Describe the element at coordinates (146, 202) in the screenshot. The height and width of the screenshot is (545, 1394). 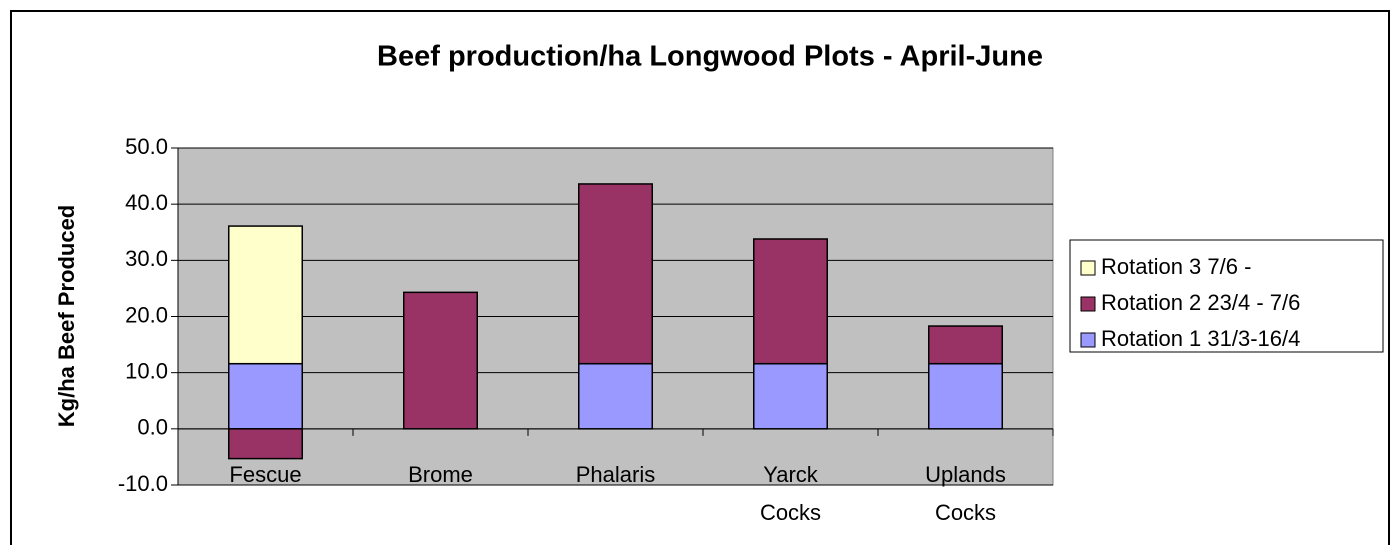
I see `y-tick-label: 40.0` at that location.